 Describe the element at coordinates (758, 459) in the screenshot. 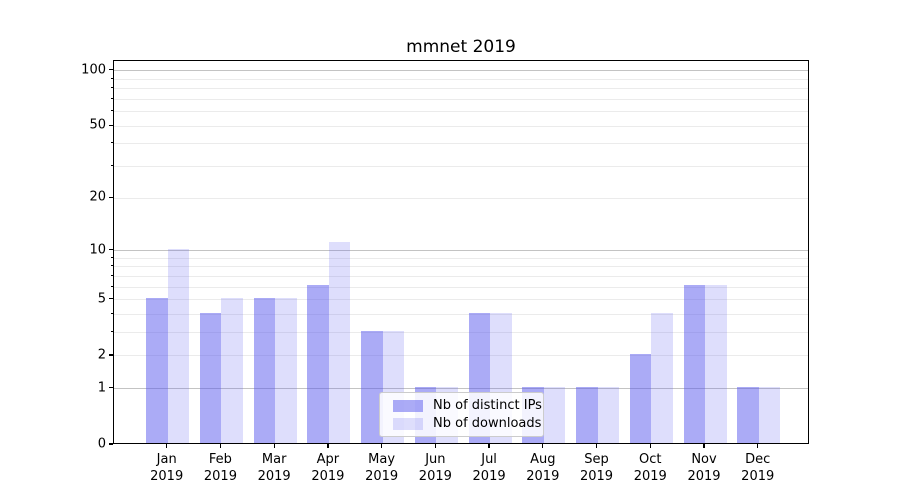

I see `xtick-label-month: Dec` at that location.